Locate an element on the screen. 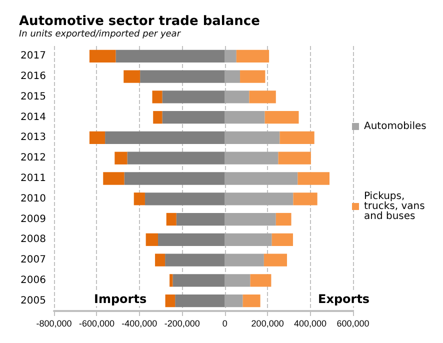 Image resolution: width=443 pixels, height=343 pixels. x-tick-label: -400,000 is located at coordinates (140, 323).